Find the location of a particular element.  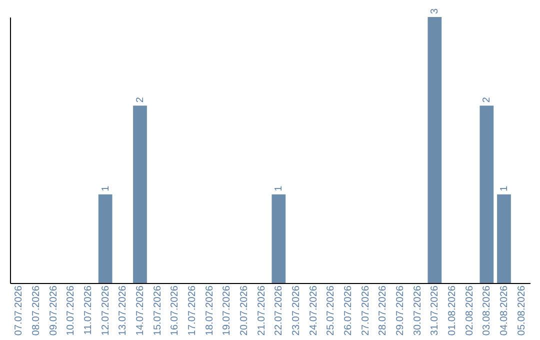

x-tick-label: 26.07.2026 is located at coordinates (348, 310).